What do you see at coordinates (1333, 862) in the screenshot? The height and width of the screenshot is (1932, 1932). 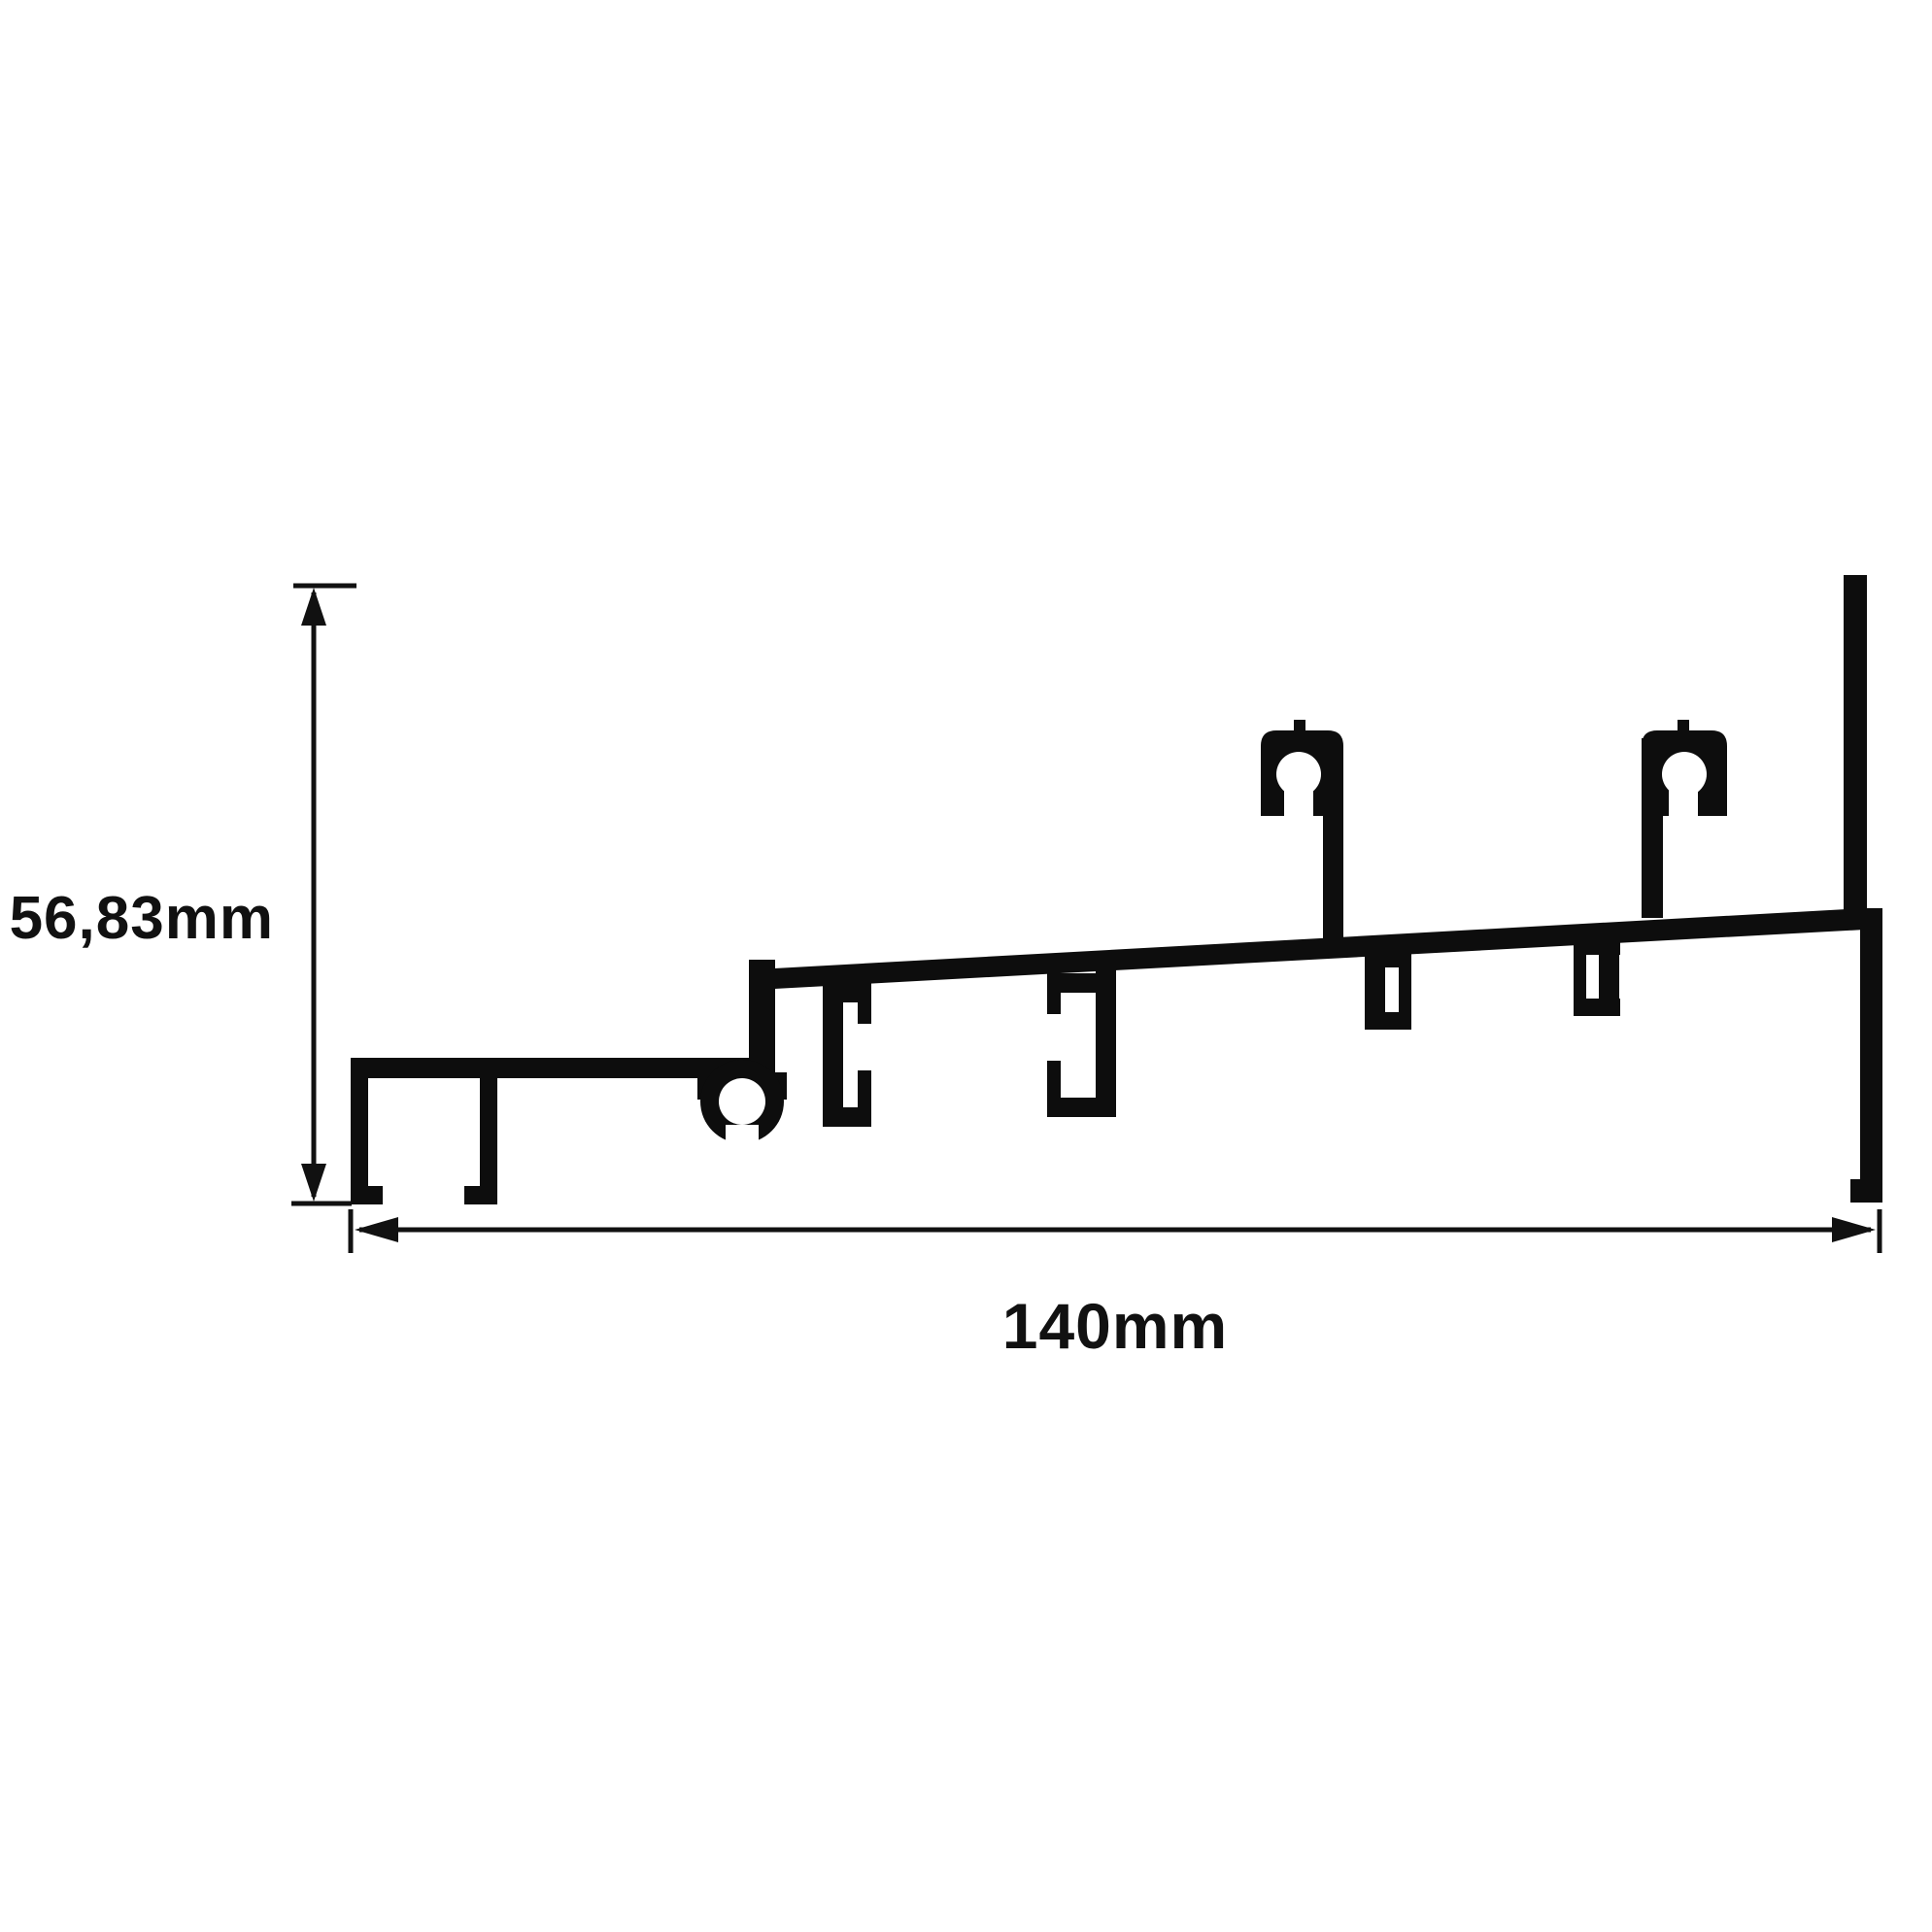 I see `hook1-stem` at bounding box center [1333, 862].